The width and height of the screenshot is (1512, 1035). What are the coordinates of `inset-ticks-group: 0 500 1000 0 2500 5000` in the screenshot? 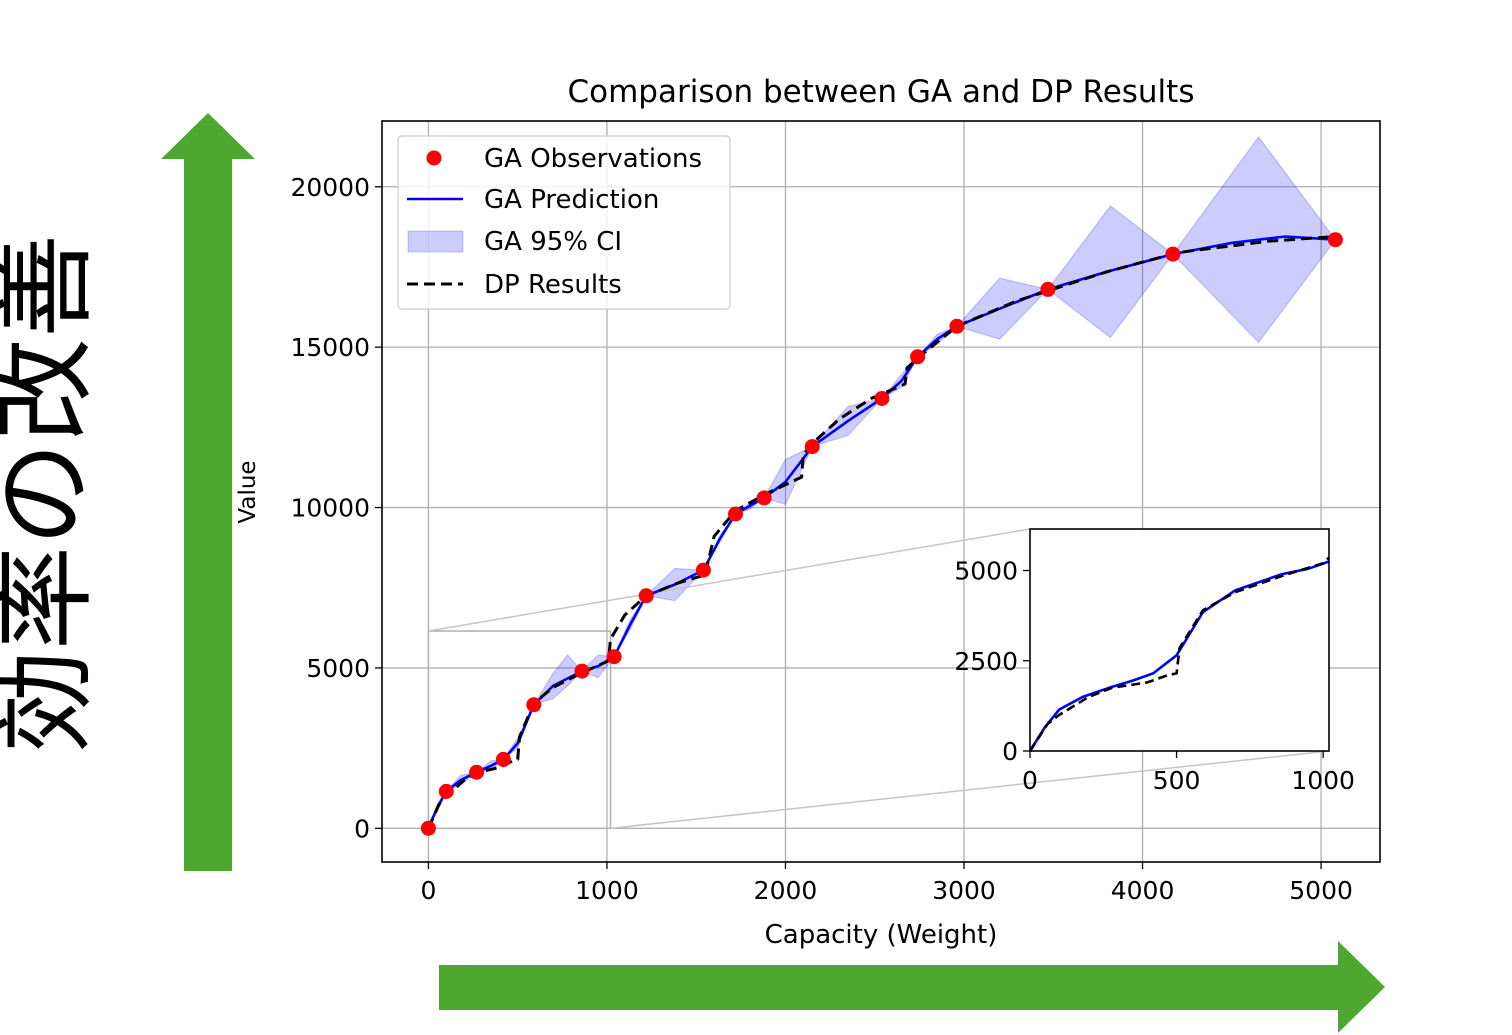 It's located at (1154, 676).